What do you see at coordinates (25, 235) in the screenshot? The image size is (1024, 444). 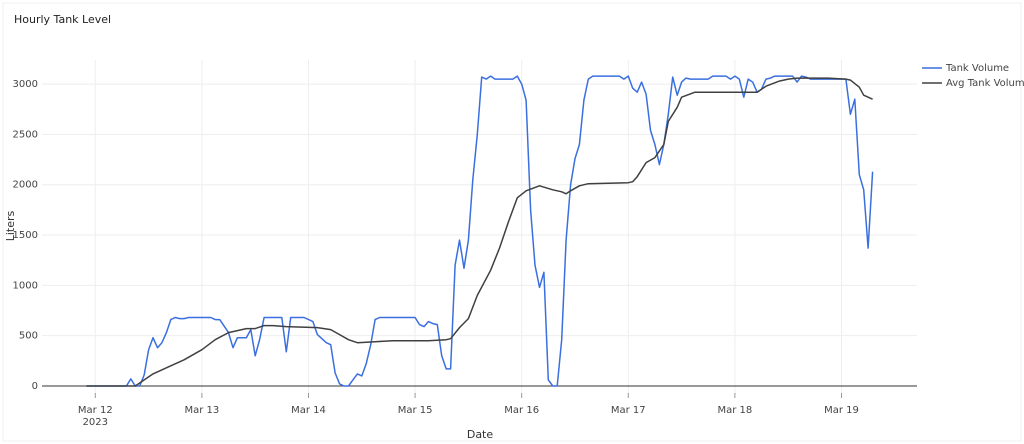 I see `y-tick-label: 1500` at bounding box center [25, 235].